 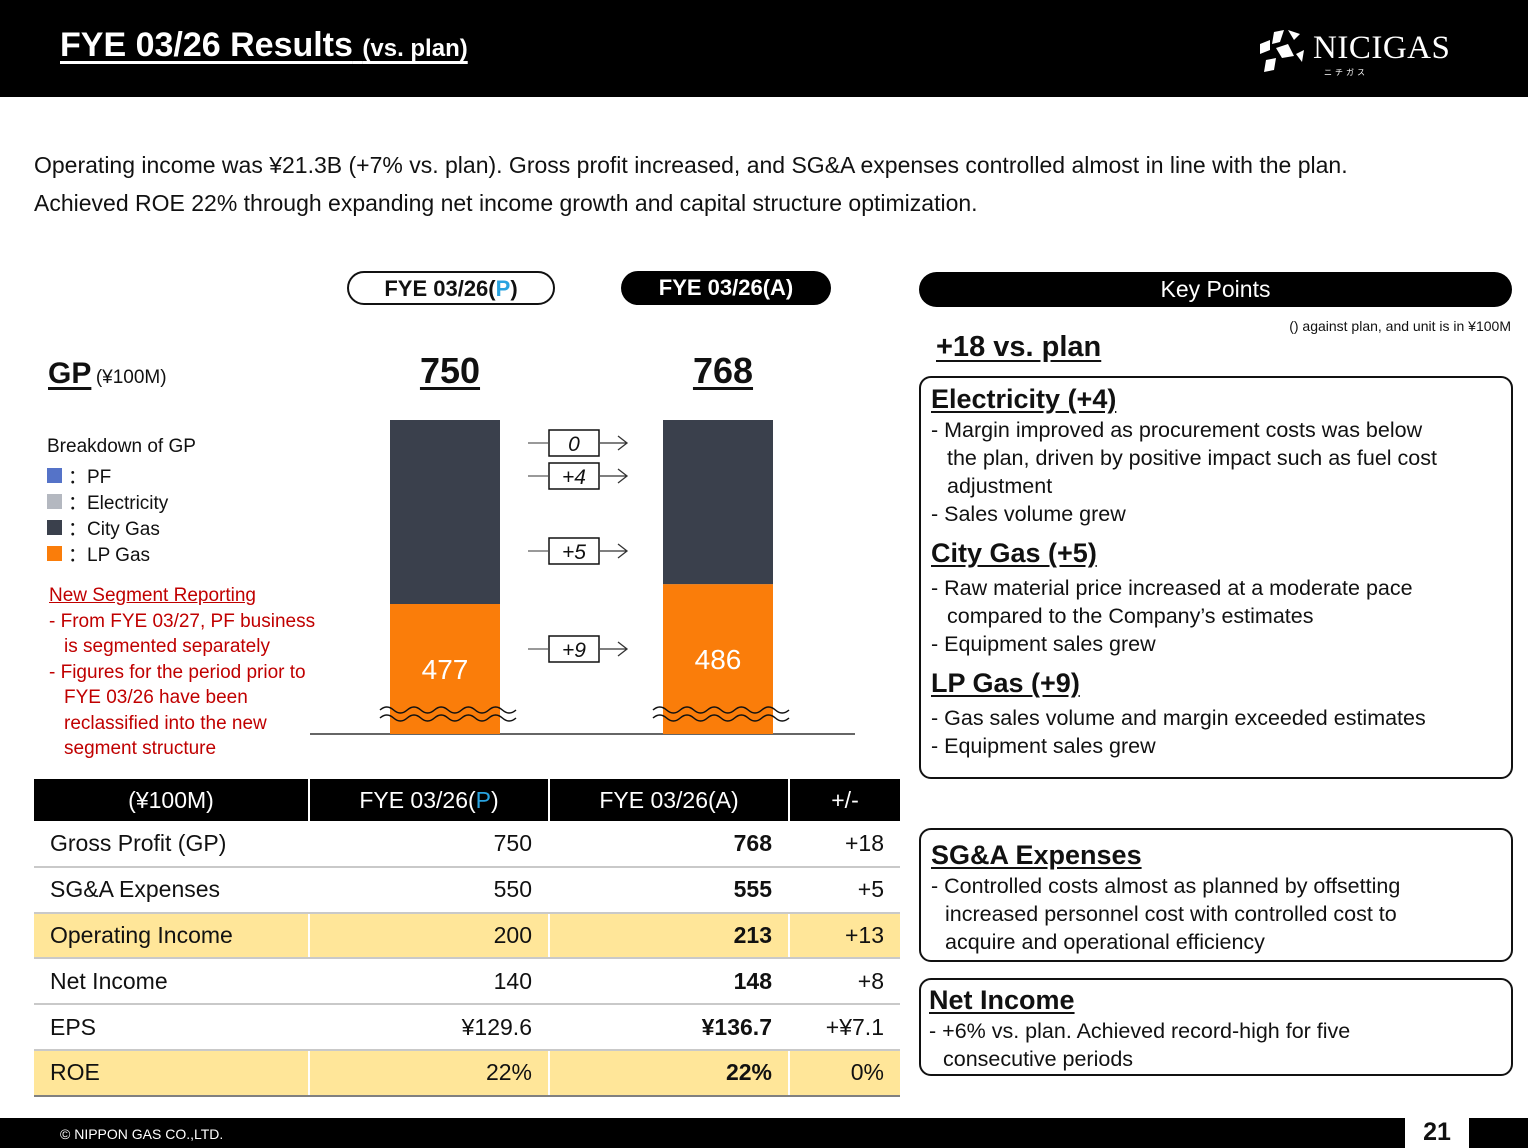 I want to click on legend-item-city-gas: ：City Gas, so click(x=121, y=527).